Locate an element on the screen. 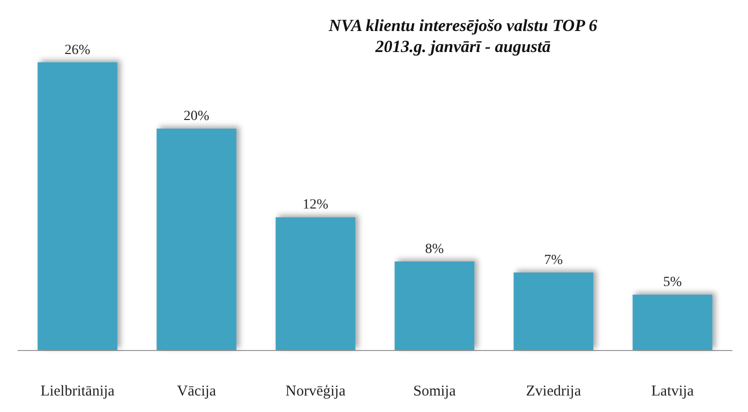 The height and width of the screenshot is (412, 748). x-tick-label: Somija is located at coordinates (434, 392).